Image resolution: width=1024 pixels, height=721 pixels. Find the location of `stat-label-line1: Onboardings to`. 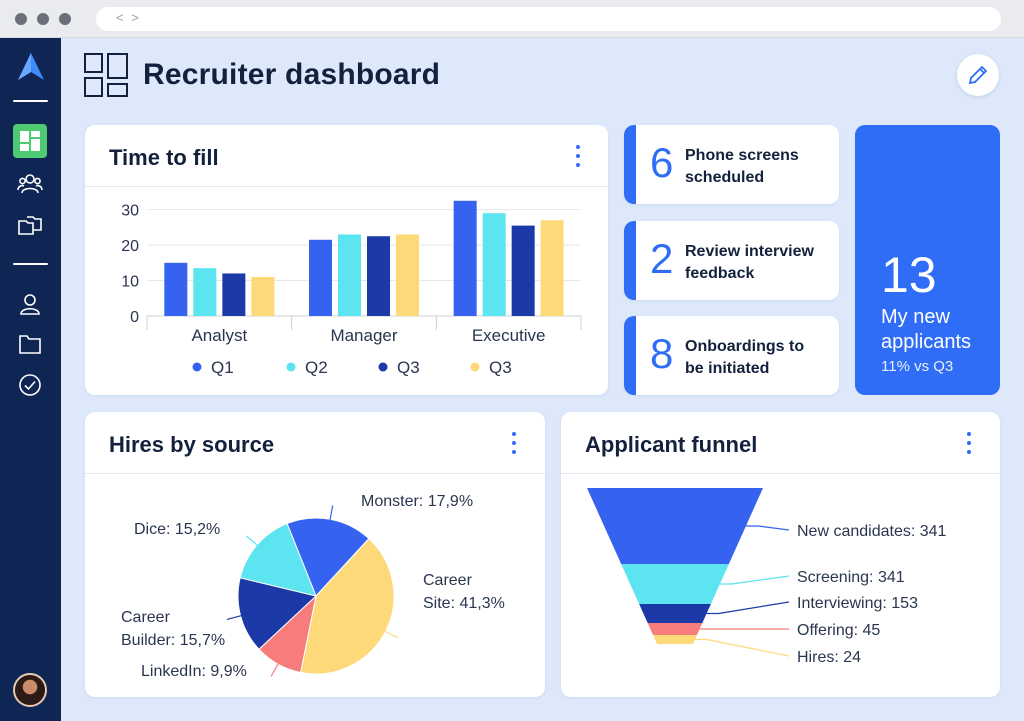

stat-label-line1: Onboardings to is located at coordinates (745, 346).